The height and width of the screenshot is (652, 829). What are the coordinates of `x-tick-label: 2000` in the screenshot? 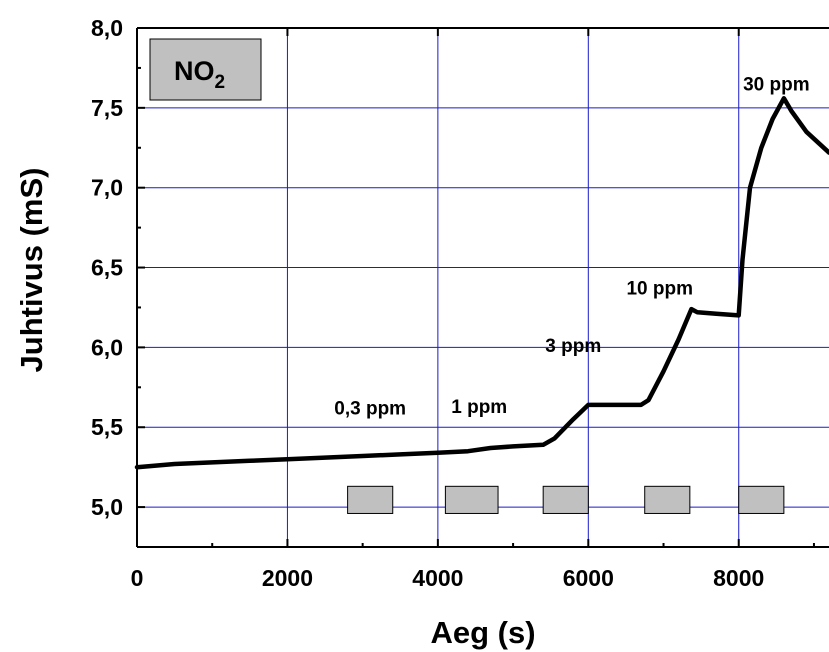 It's located at (287, 578).